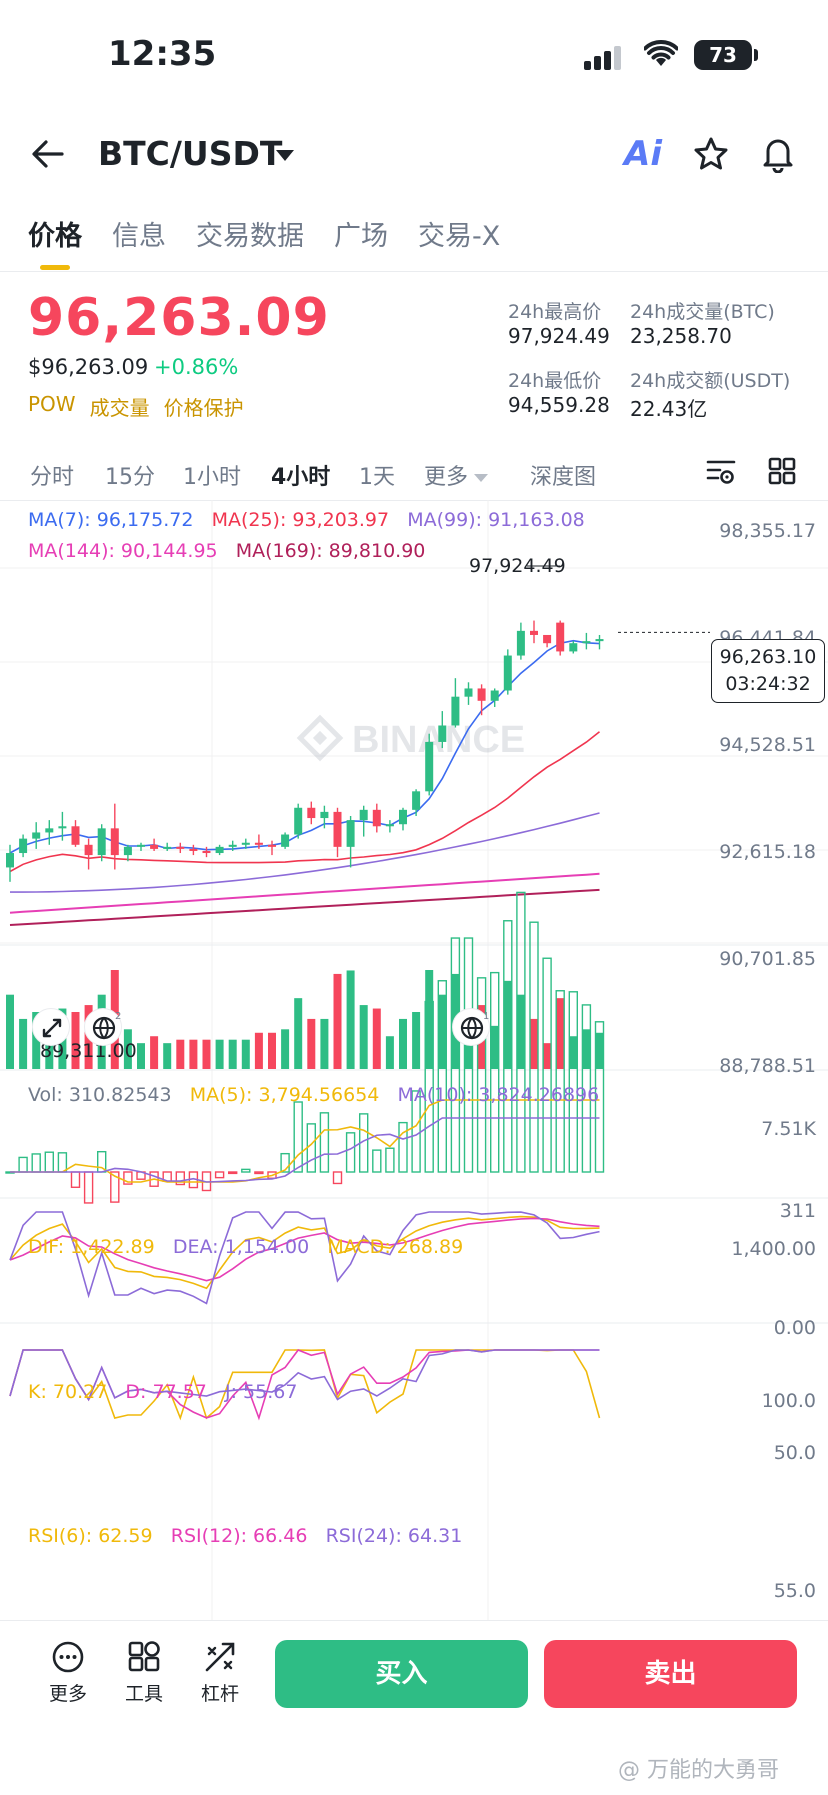 Image resolution: width=828 pixels, height=1795 pixels. Describe the element at coordinates (698, 1770) in the screenshot. I see `footer-watermark: @ 万能的大勇哥` at that location.